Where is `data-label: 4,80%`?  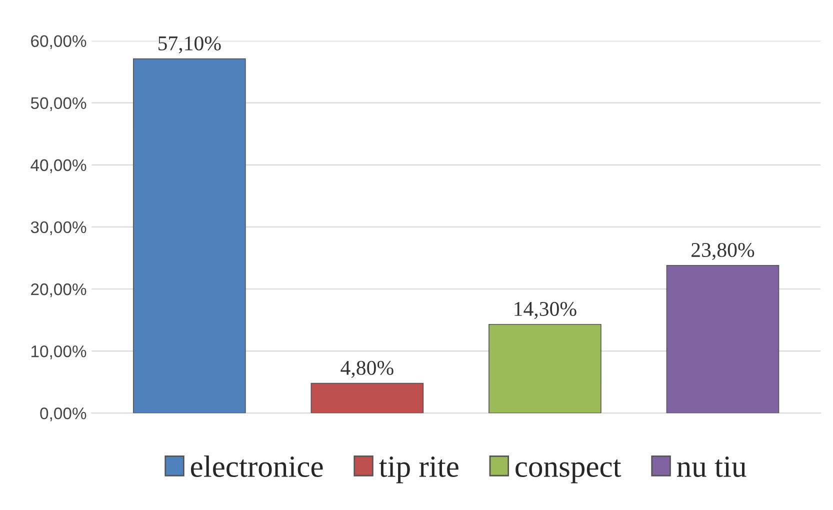 data-label: 4,80% is located at coordinates (367, 369).